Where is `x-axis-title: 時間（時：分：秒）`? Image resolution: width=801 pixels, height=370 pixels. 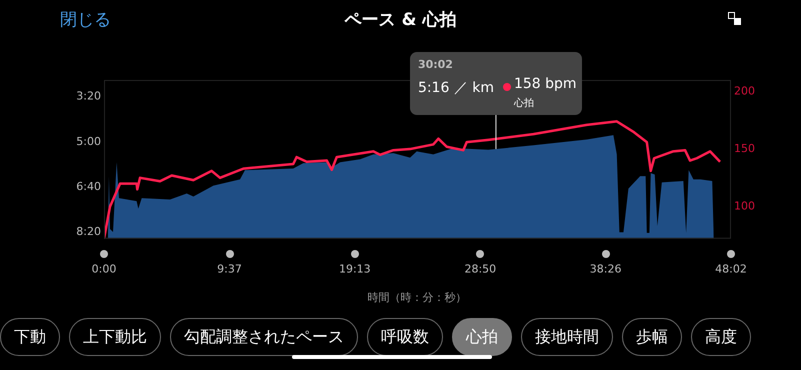 x-axis-title: 時間（時：分：秒） is located at coordinates (417, 297).